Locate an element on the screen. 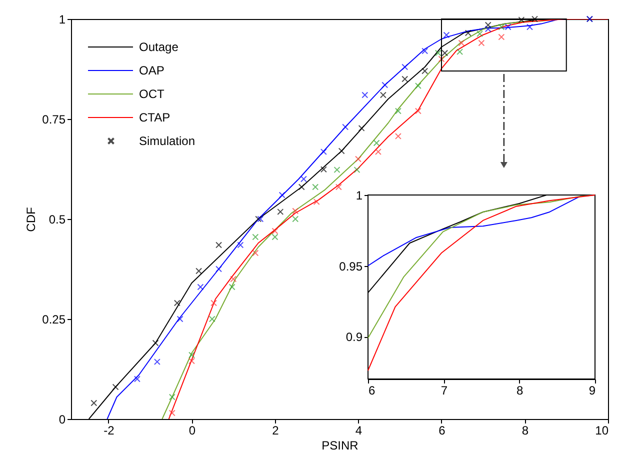 Image resolution: width=627 pixels, height=463 pixels. y-axis-title: CDF is located at coordinates (31, 219).